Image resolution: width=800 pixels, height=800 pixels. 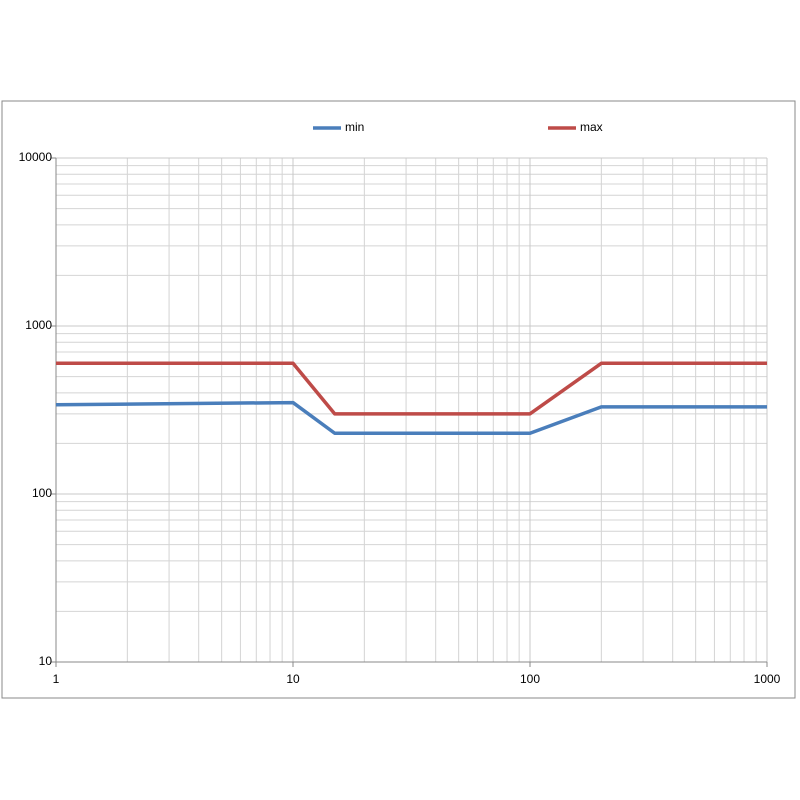 What do you see at coordinates (354, 127) in the screenshot?
I see `legend-label: min` at bounding box center [354, 127].